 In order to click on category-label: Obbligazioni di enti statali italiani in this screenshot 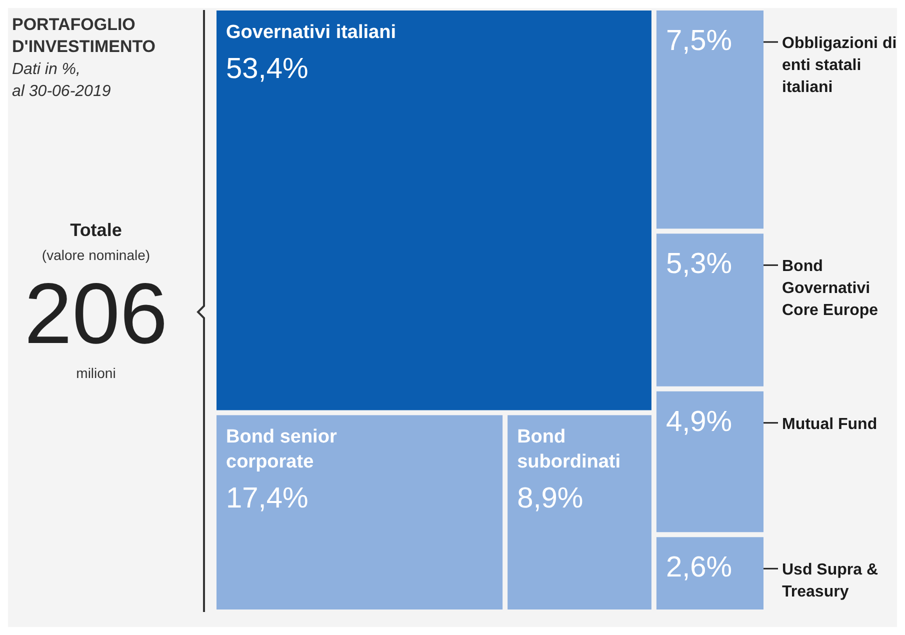, I will do `click(839, 65)`.